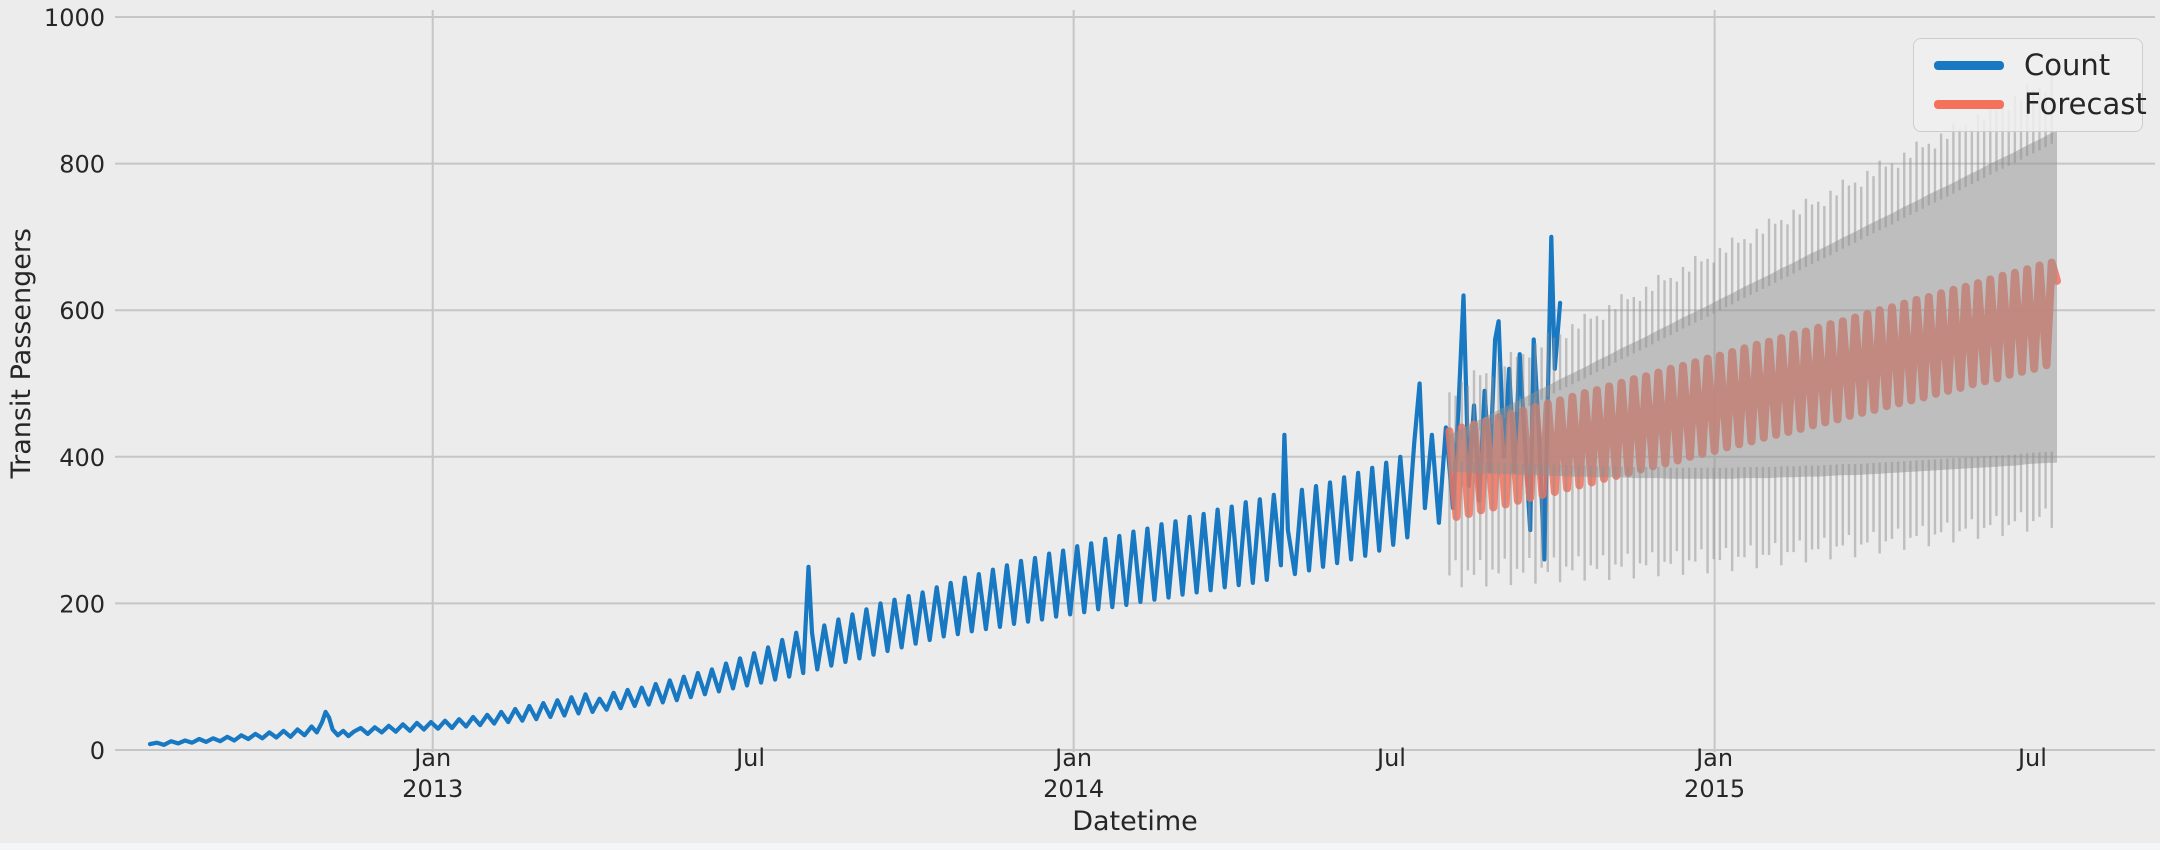 The width and height of the screenshot is (2160, 850). Describe the element at coordinates (82, 604) in the screenshot. I see `y-tick-label: 200` at that location.